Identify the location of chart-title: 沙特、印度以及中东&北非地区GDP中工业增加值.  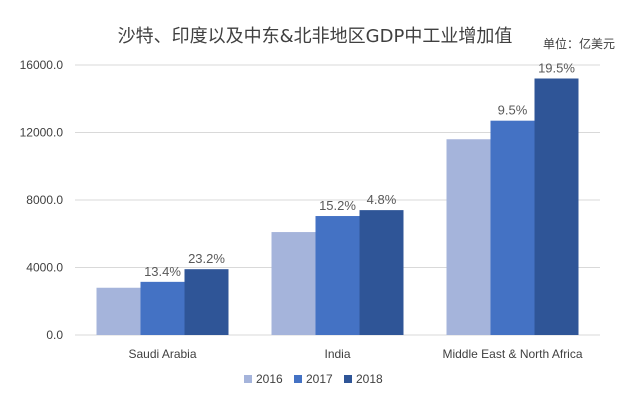
(315, 36).